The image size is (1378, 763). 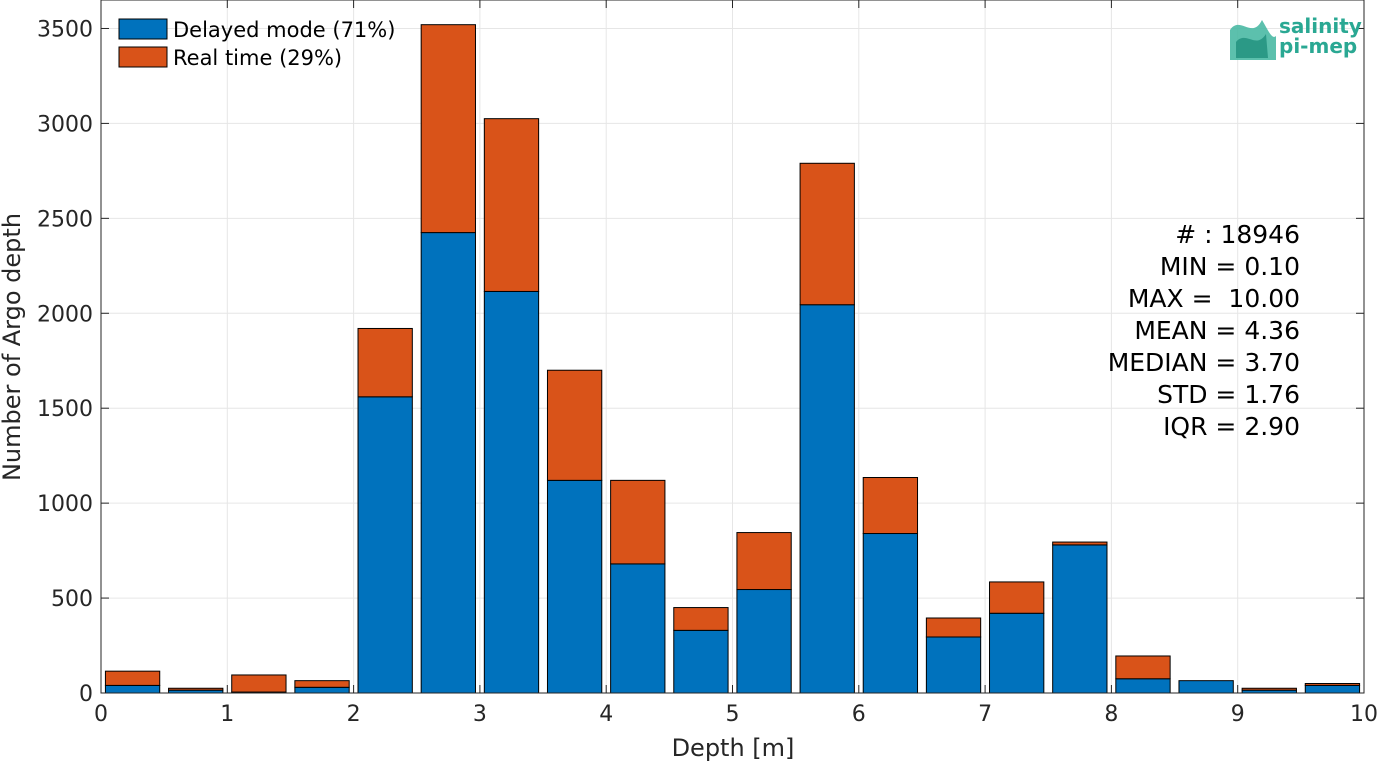 What do you see at coordinates (1217, 330) in the screenshot?
I see `stat-mean: MEAN = 4.36` at bounding box center [1217, 330].